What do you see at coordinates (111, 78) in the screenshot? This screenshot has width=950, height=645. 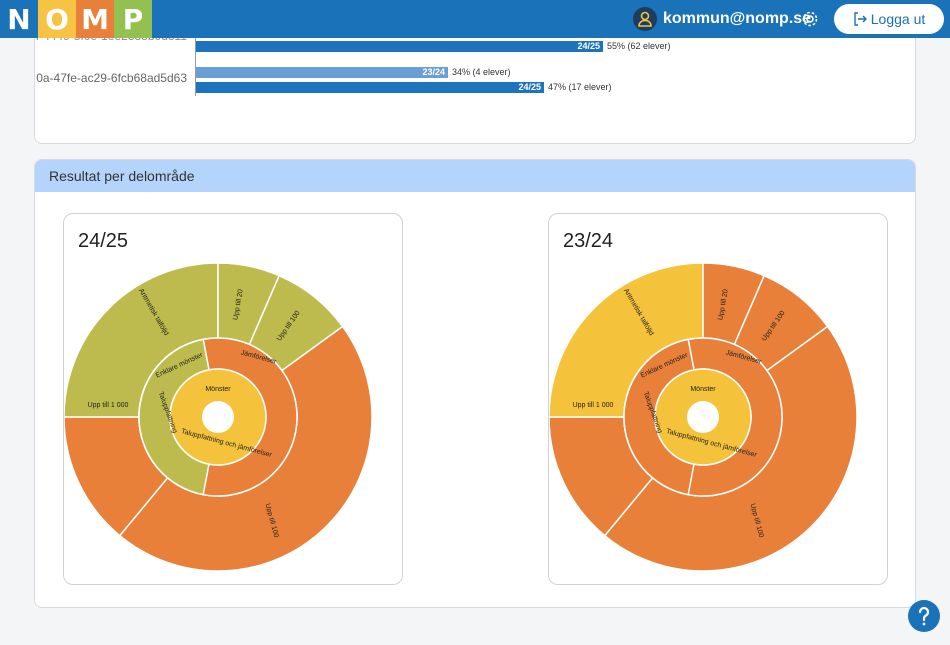 I see `student-row-label: 0a-47fe-ac29-6fcb68ad5d63` at bounding box center [111, 78].